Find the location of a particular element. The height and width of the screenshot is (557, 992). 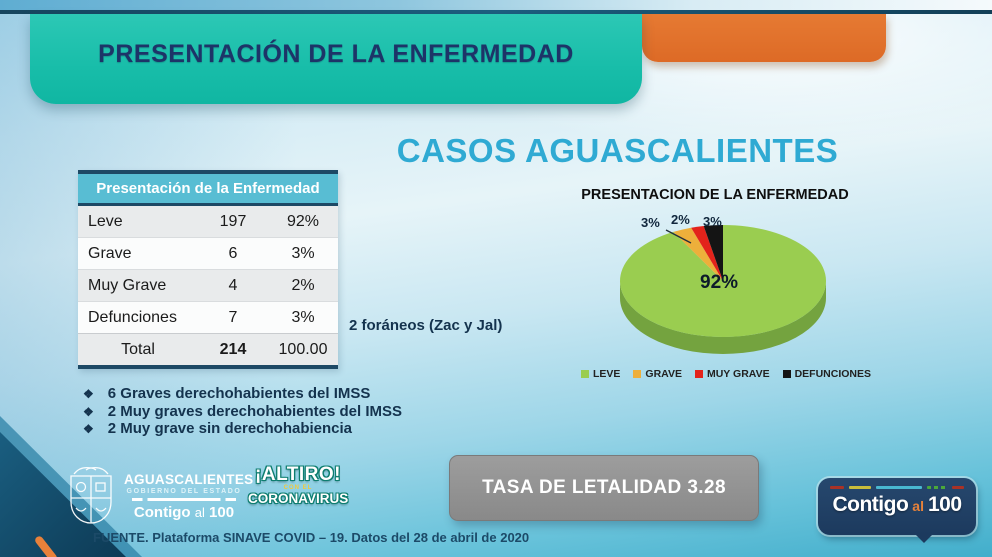

altiro-mid: CON EL is located at coordinates (298, 488).